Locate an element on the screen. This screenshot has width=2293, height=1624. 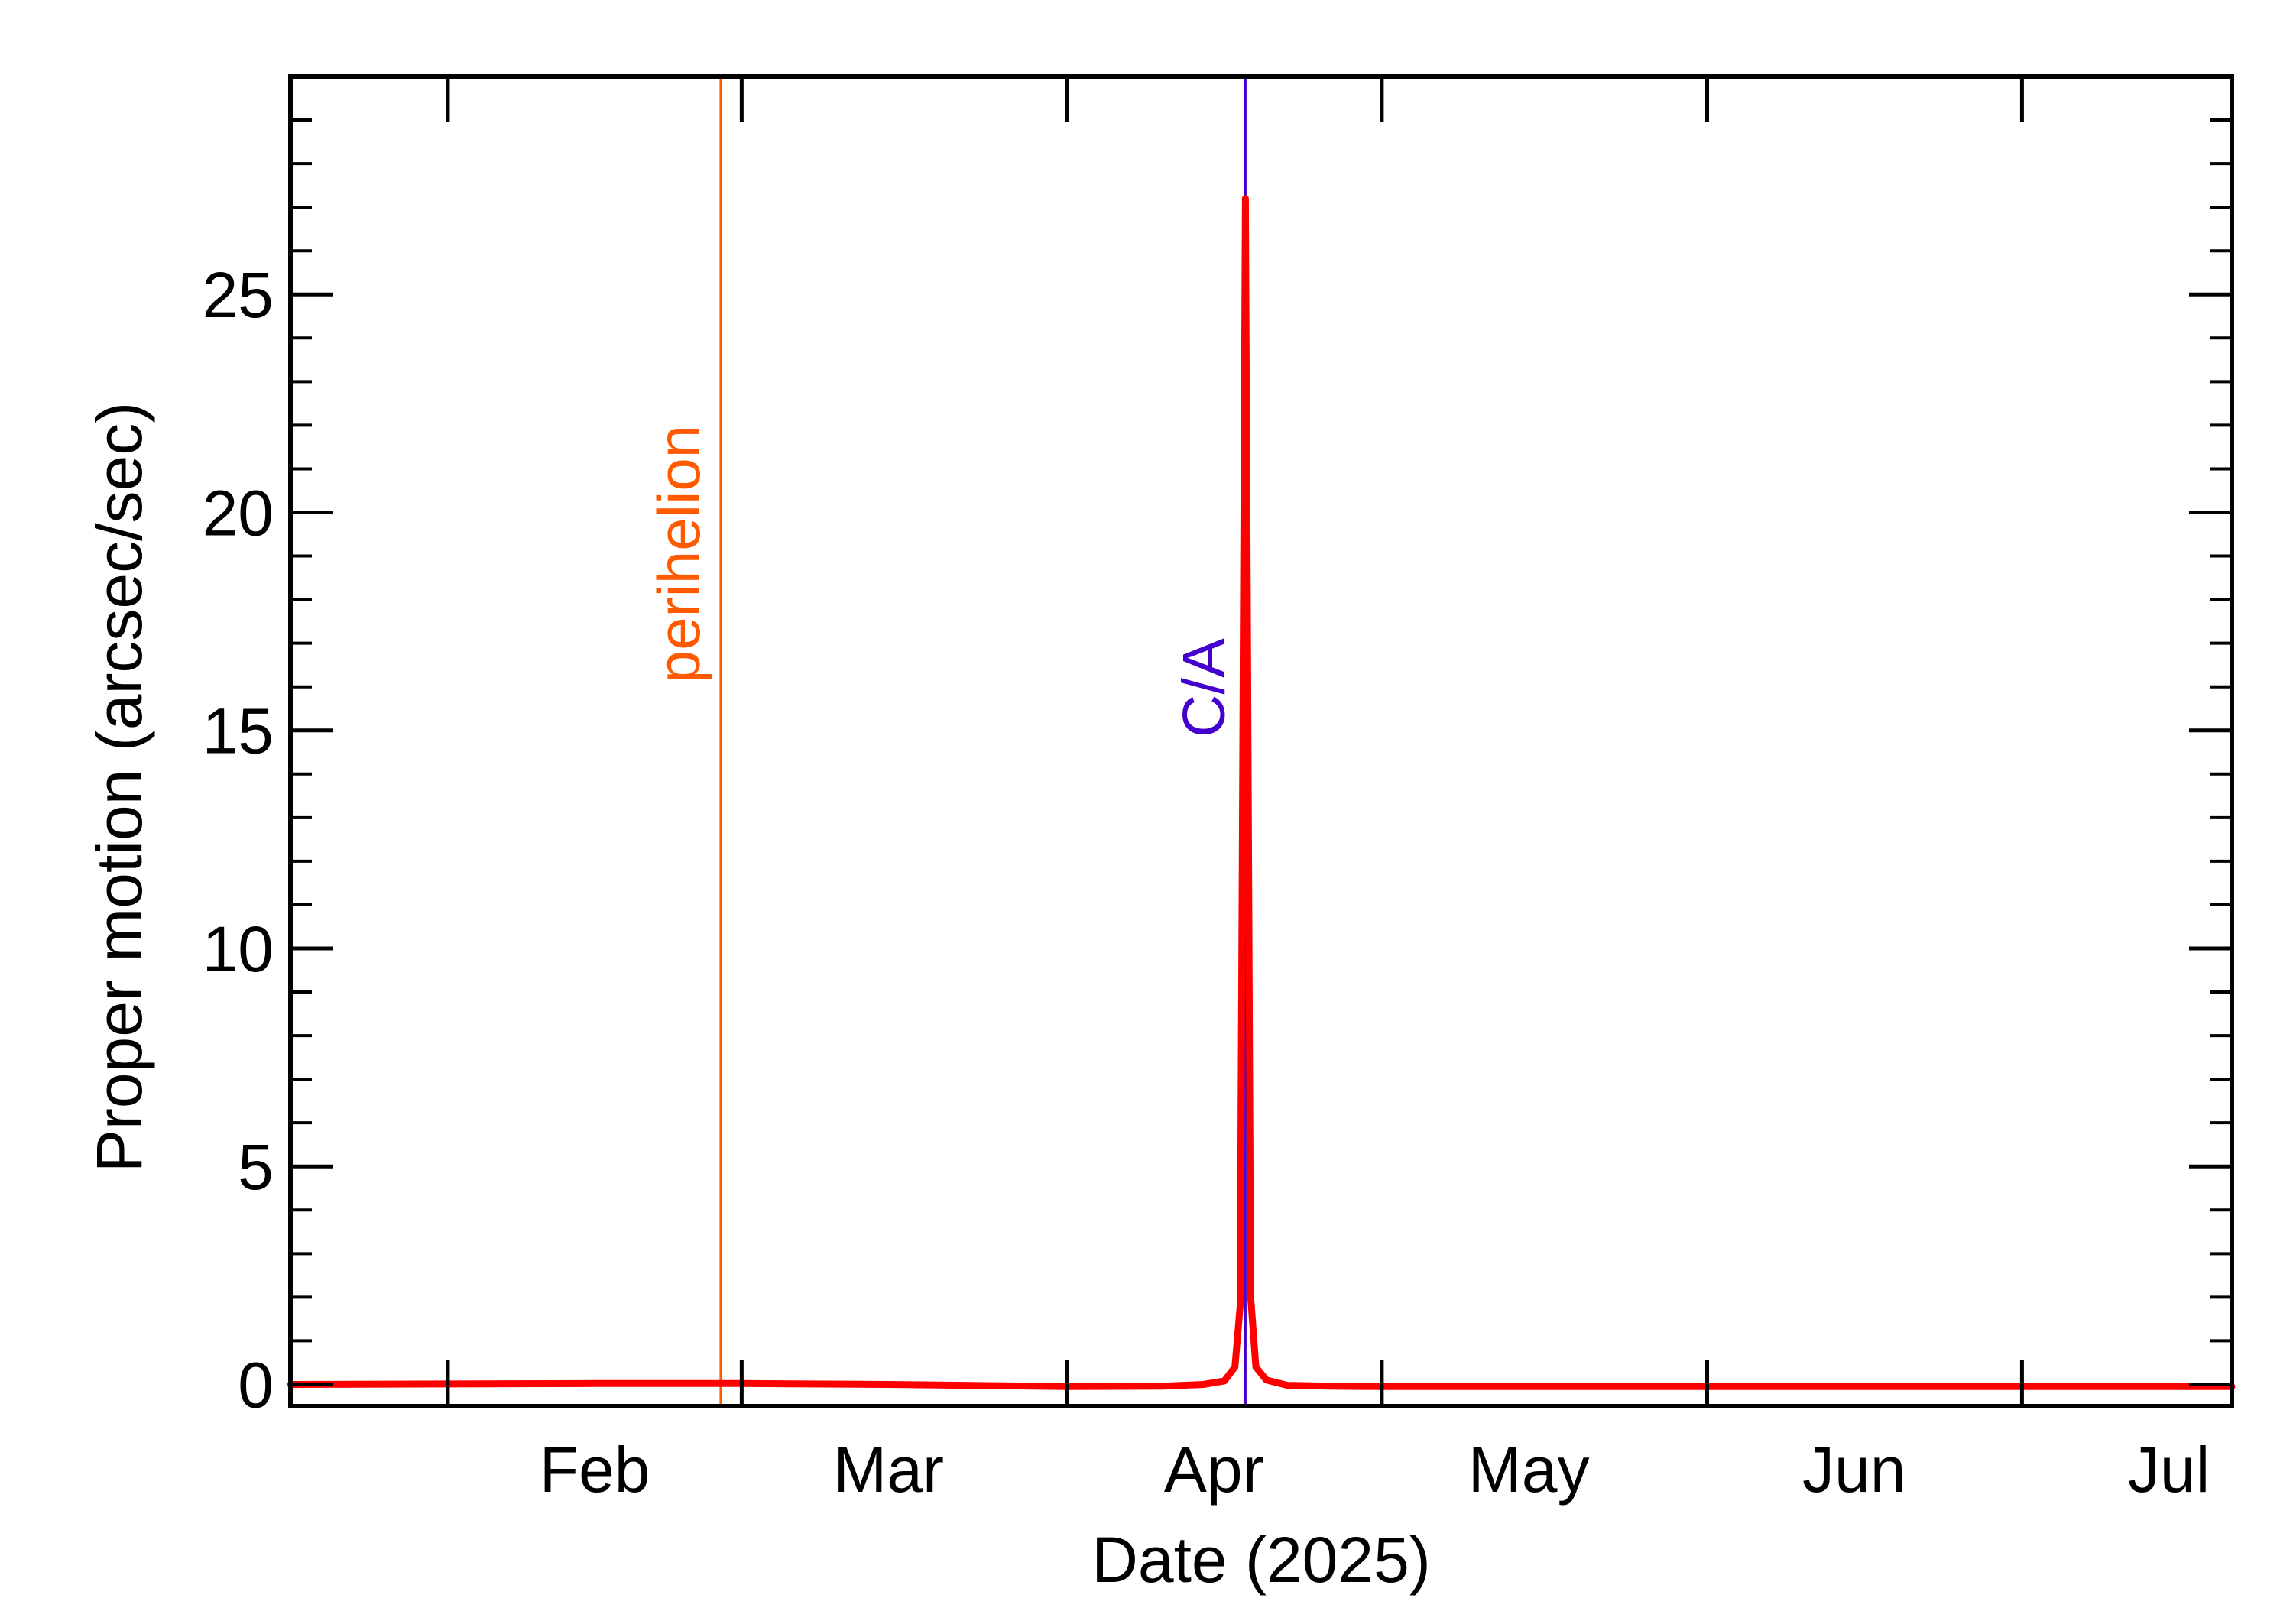
y-axis-title: Proper motion (arcsec/sec) is located at coordinates (119, 787).